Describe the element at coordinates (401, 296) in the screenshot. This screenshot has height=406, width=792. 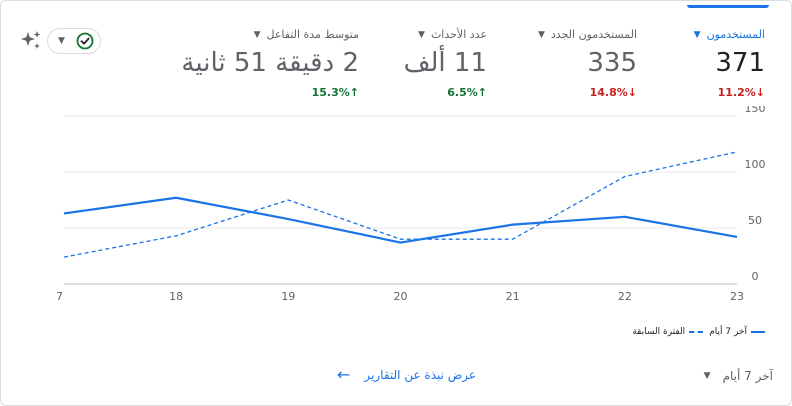
I see `x-tick-label: 20` at that location.